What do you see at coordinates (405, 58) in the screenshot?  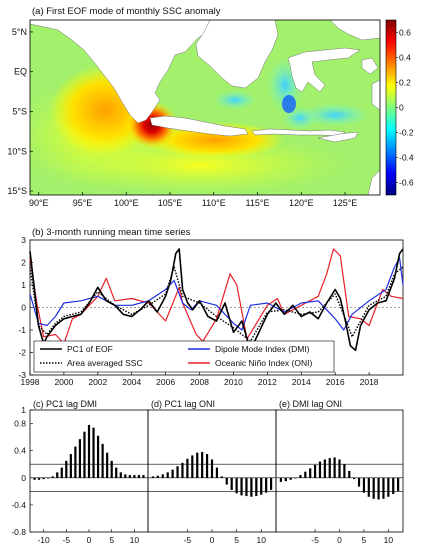 I see `colorbar-tick-label: 0.4` at bounding box center [405, 58].